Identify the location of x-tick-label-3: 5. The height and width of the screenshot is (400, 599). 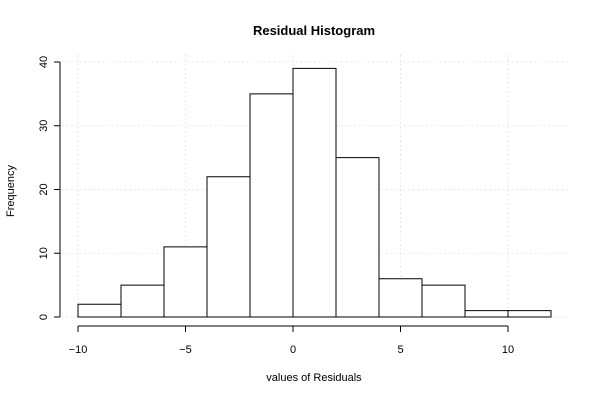
(400, 350).